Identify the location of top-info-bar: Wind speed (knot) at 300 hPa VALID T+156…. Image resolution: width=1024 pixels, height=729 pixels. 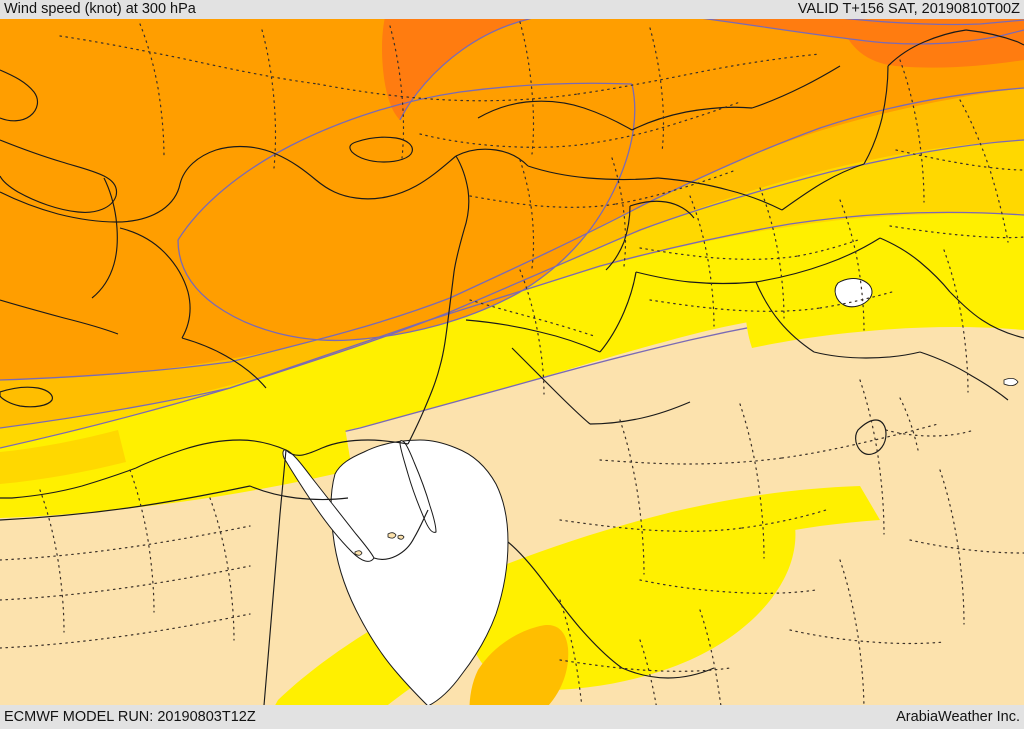
(512, 9).